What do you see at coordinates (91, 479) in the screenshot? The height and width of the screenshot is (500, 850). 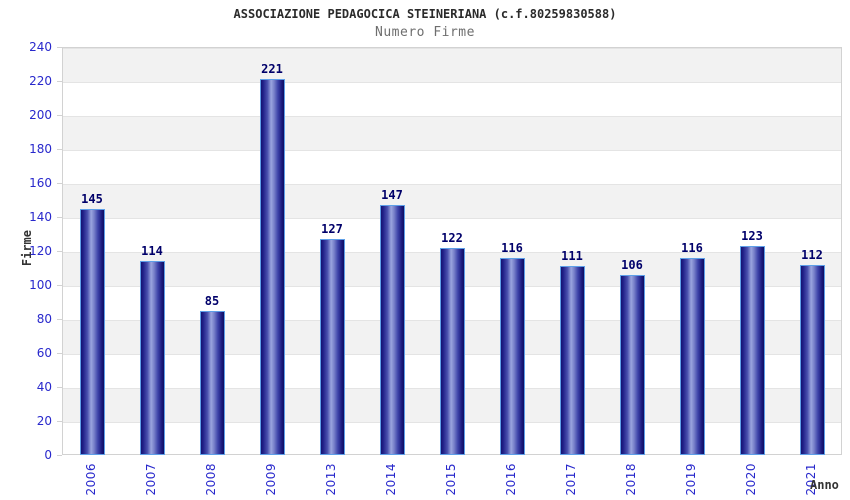 I see `x-tick-label-2006: 2006` at bounding box center [91, 479].